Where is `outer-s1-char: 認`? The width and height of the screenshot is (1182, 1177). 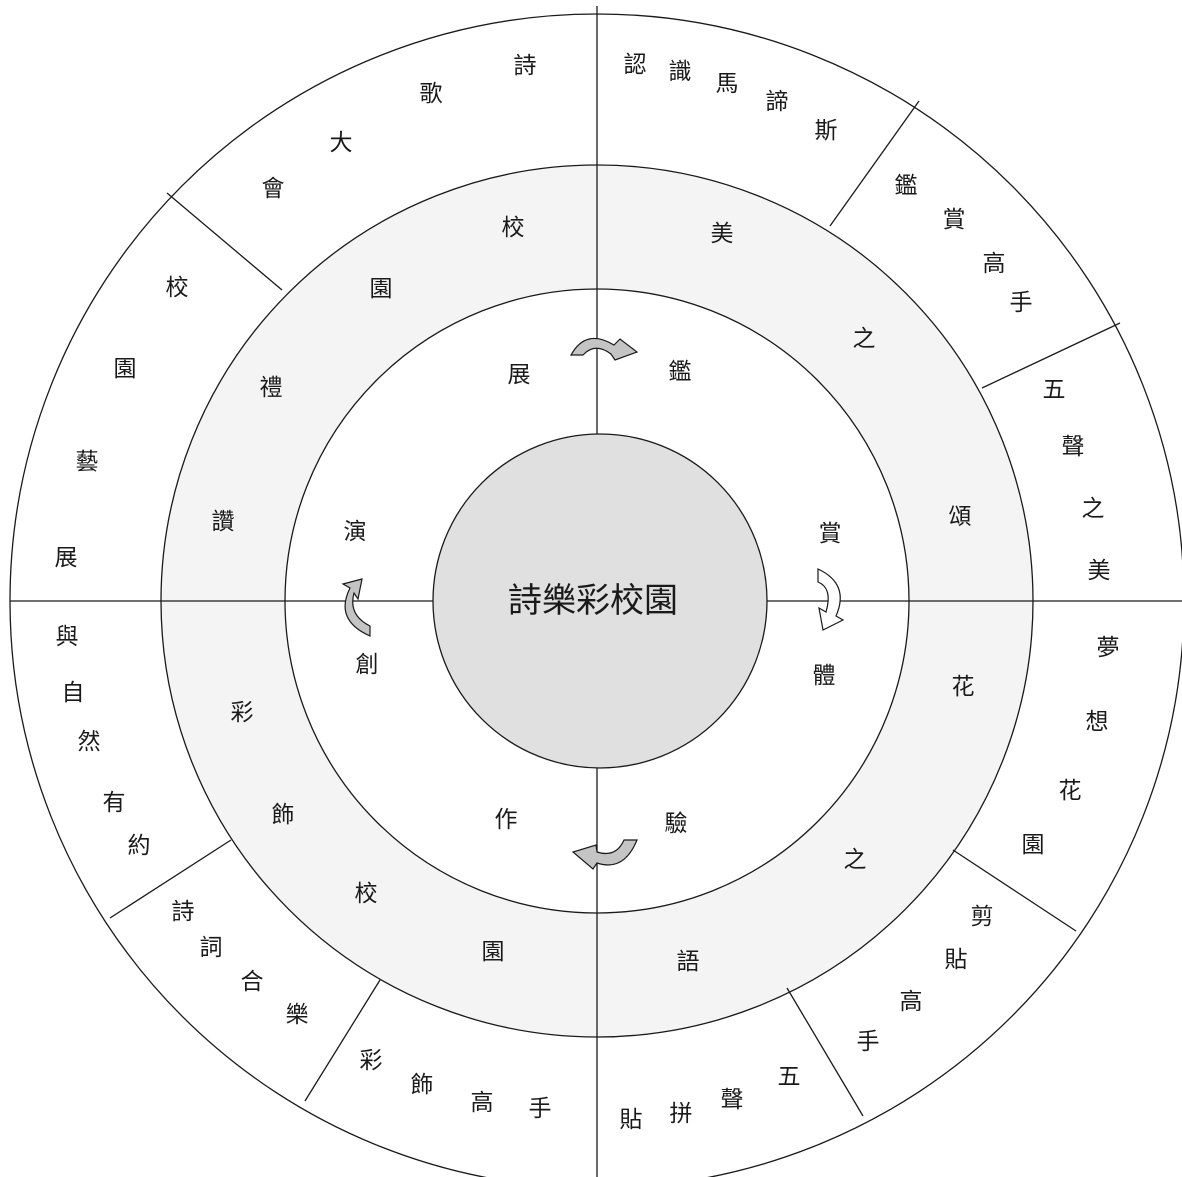
outer-s1-char: 認 is located at coordinates (635, 65).